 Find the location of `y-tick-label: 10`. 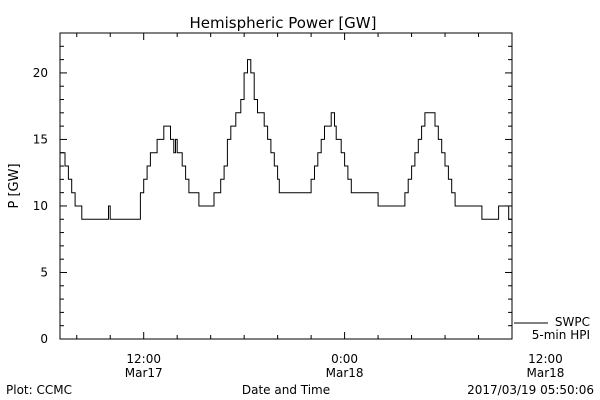

y-tick-label: 10 is located at coordinates (40, 206).